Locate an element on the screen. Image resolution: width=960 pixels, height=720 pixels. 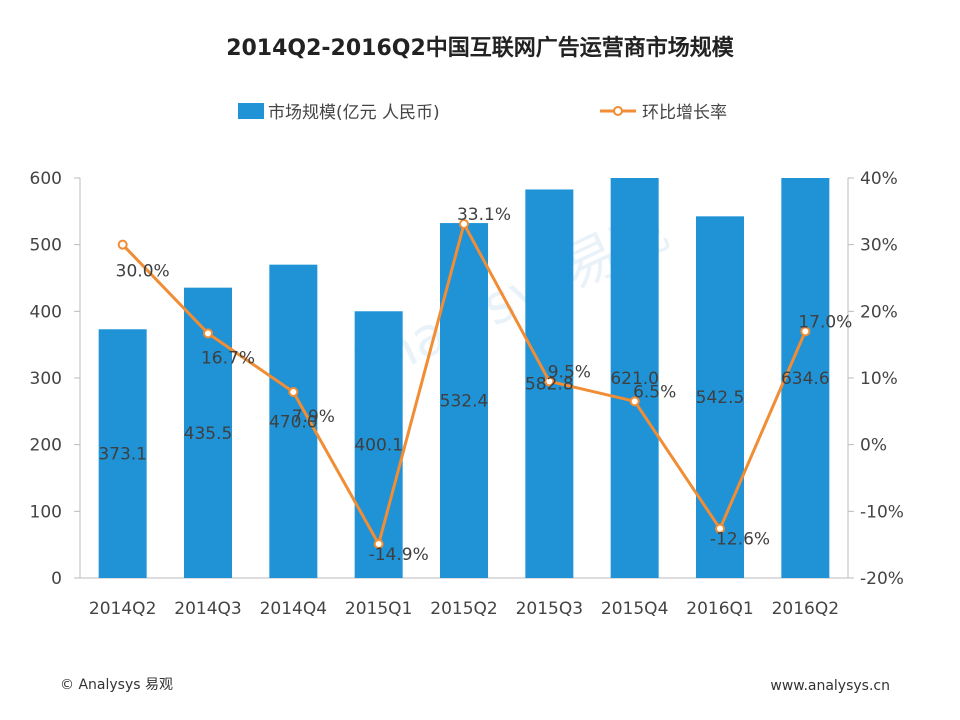
line-value-label: 7.9% is located at coordinates (313, 417).